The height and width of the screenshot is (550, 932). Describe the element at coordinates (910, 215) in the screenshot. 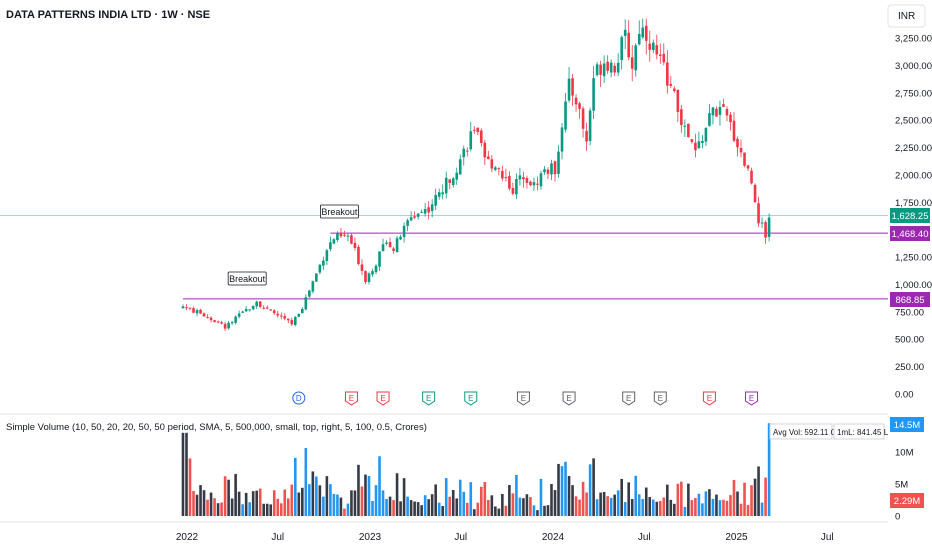

I see `last-price-badge` at that location.